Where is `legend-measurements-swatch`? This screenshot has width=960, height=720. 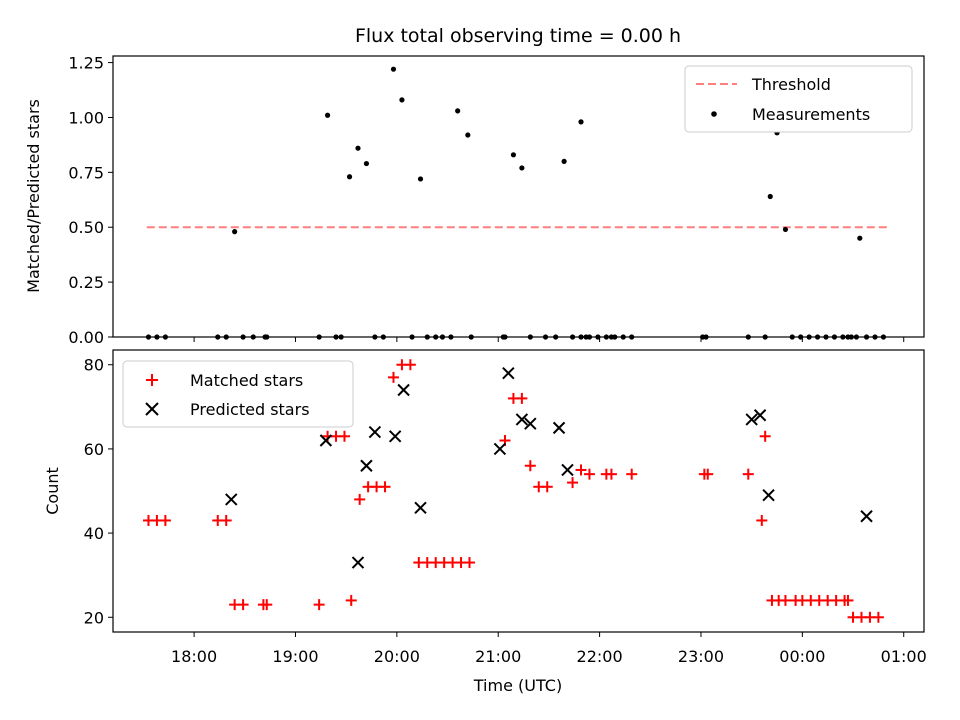 legend-measurements-swatch is located at coordinates (714, 114).